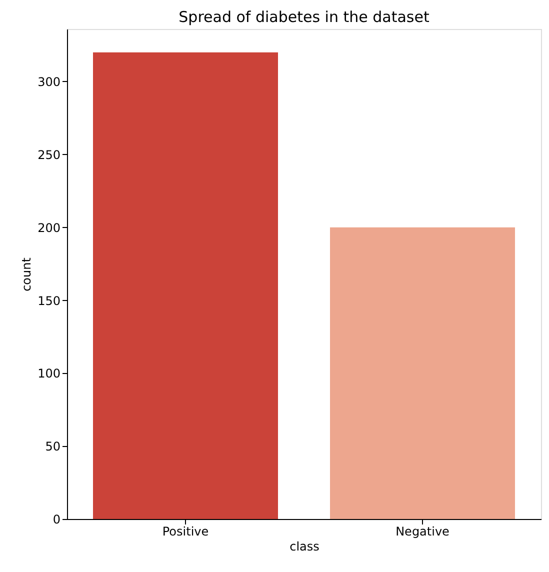 The image size is (549, 572). I want to click on chart-title: Spread of diabetes in the dataset, so click(304, 17).